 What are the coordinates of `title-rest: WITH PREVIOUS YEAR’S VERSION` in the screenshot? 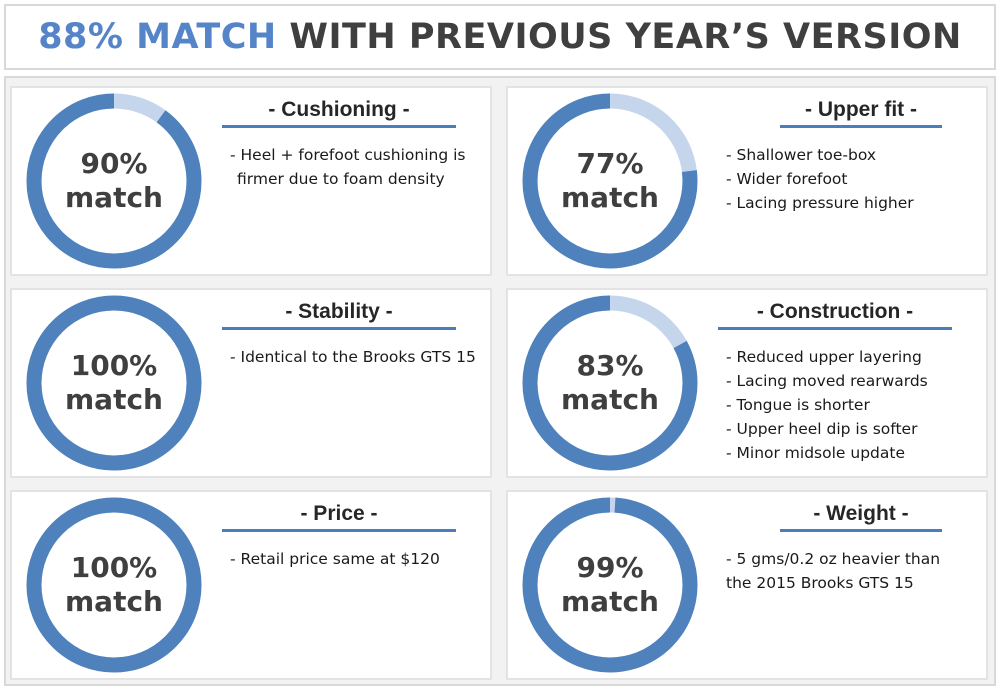 It's located at (625, 37).